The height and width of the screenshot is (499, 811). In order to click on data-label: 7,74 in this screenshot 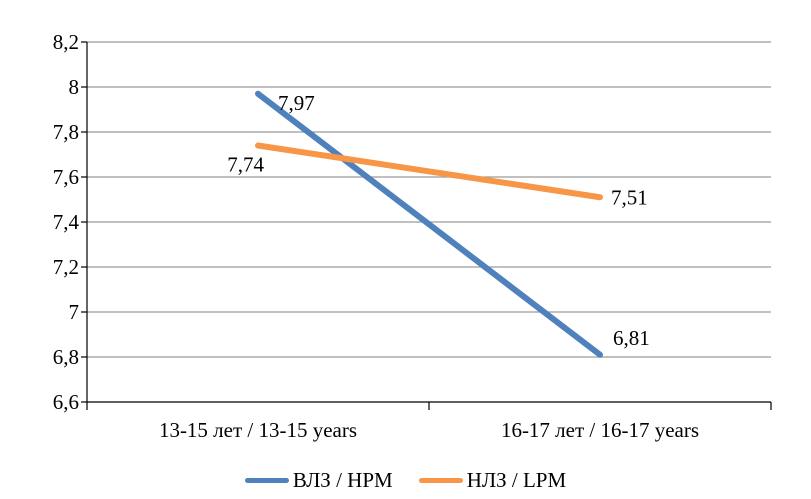, I will do `click(245, 165)`.